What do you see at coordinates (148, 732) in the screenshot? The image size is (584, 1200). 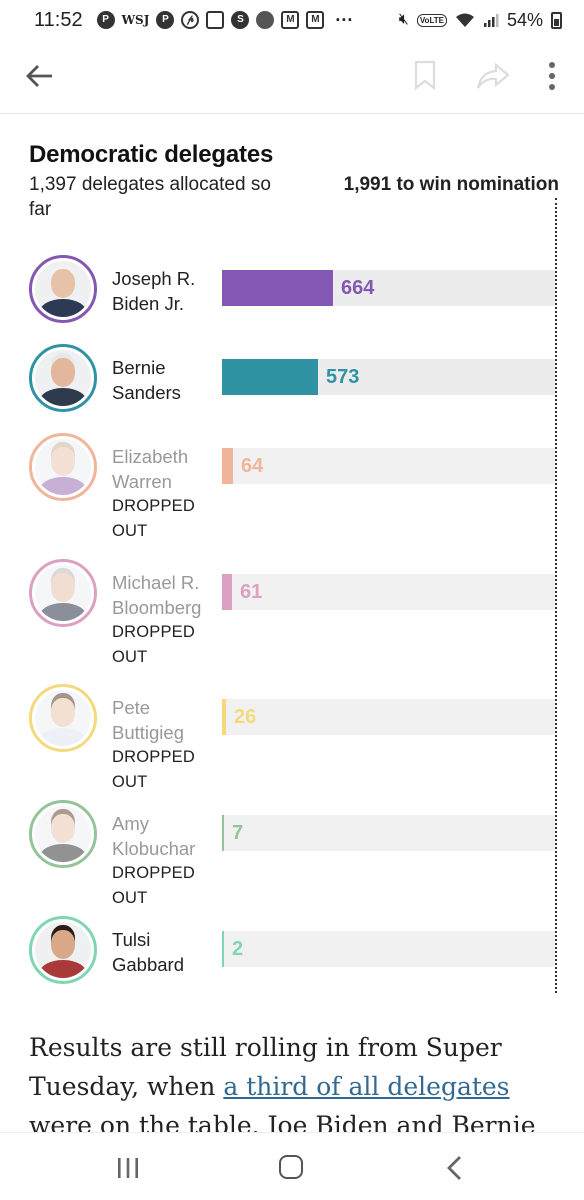 I see `candidate-name: Buttigieg` at bounding box center [148, 732].